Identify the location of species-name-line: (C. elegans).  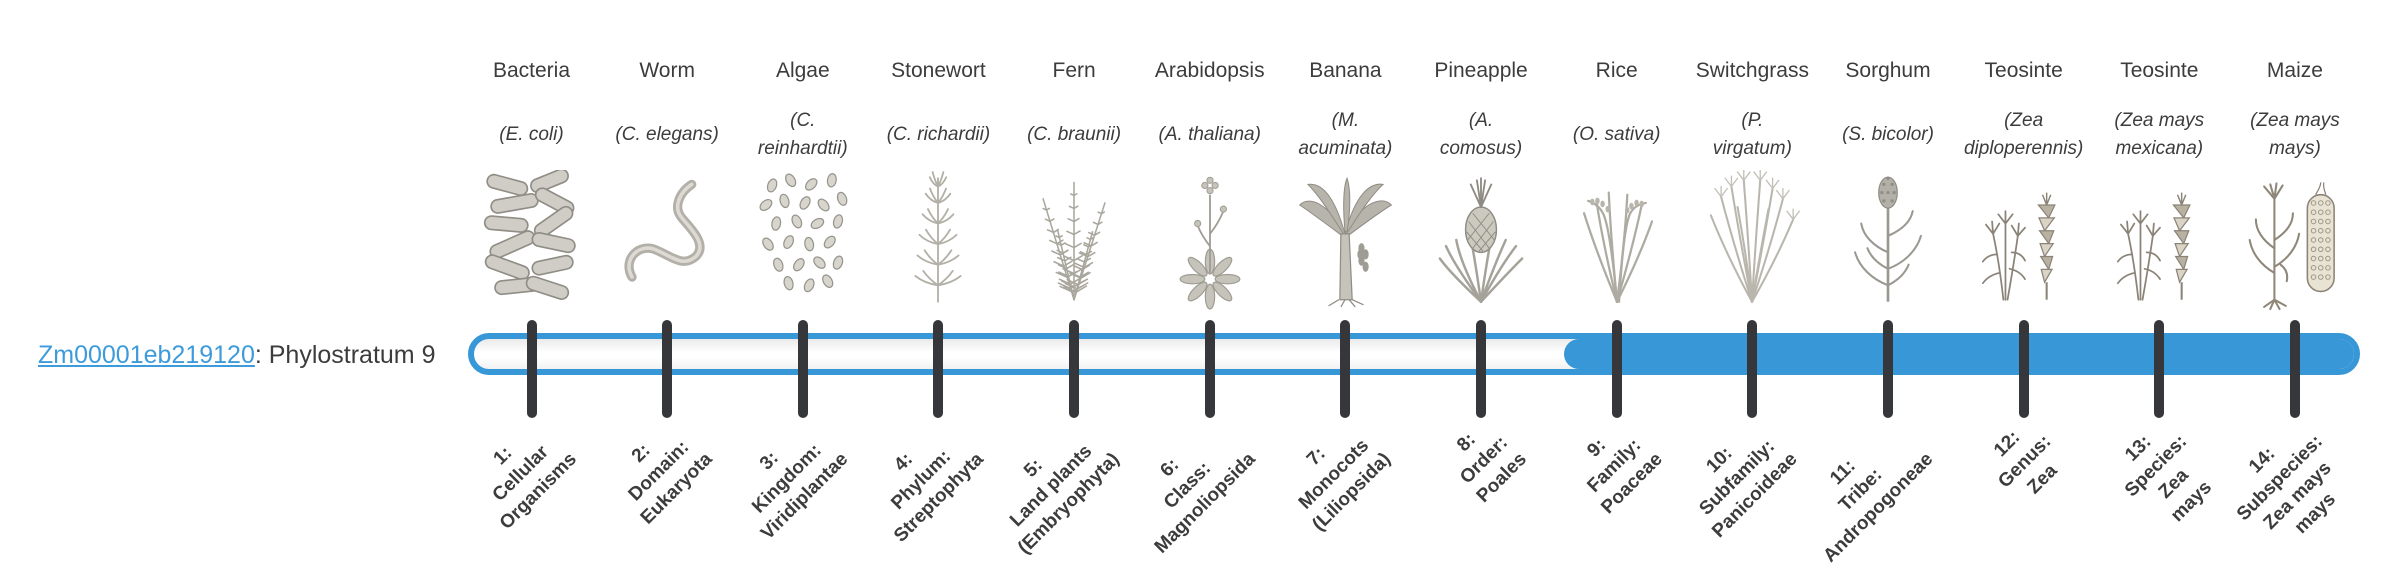
(667, 134).